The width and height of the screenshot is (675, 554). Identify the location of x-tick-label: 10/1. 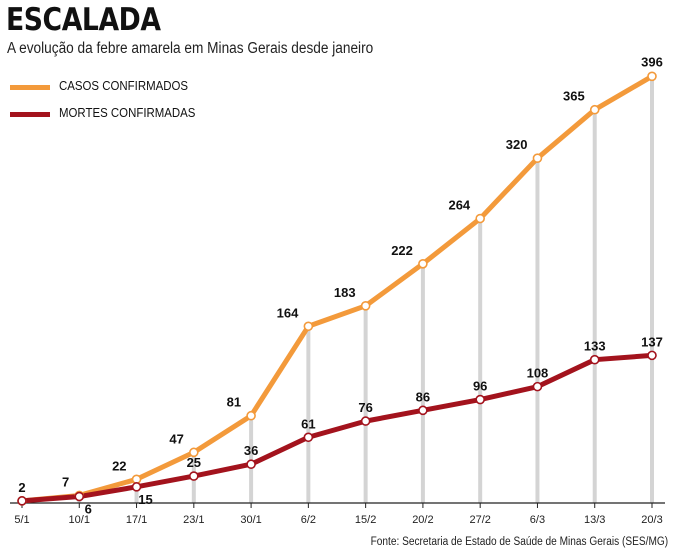
(79, 520).